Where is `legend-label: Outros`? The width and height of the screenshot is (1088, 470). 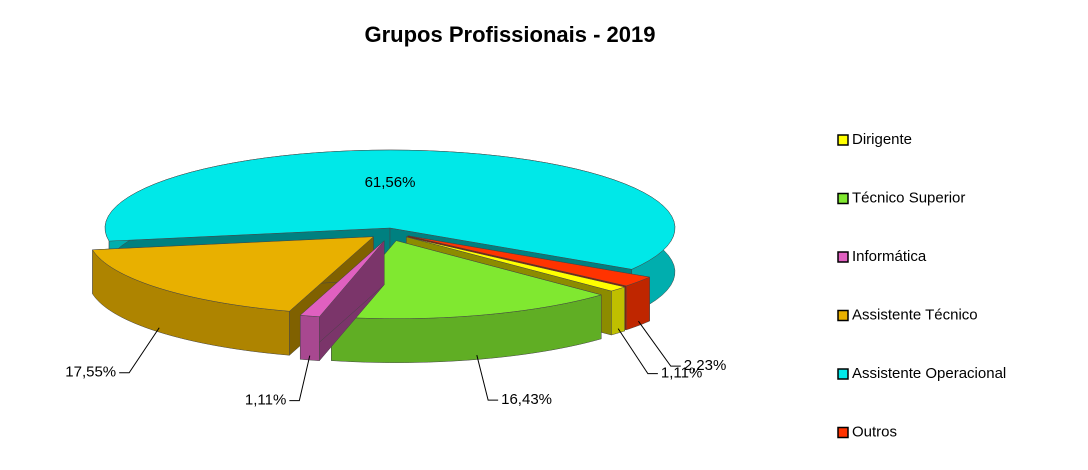 legend-label: Outros is located at coordinates (874, 431).